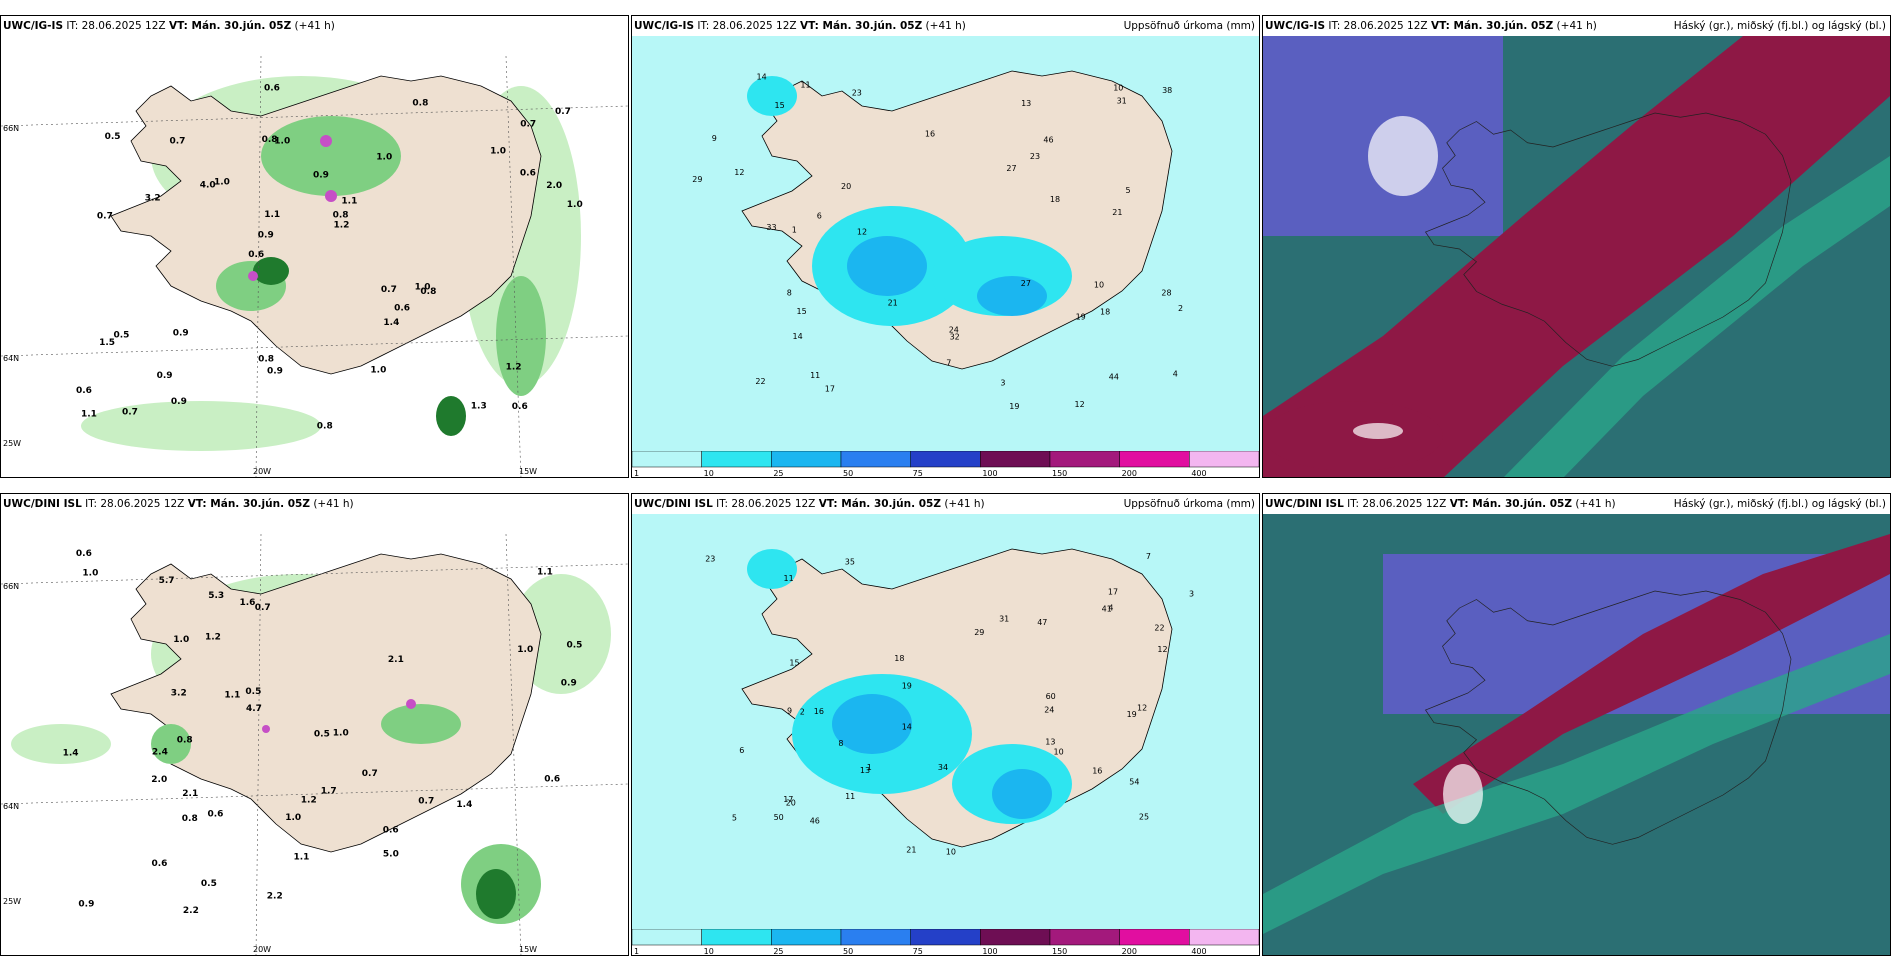 This screenshot has width=1900, height=956. Describe the element at coordinates (216, 596) in the screenshot. I see `map-value-label: 5.3` at that location.